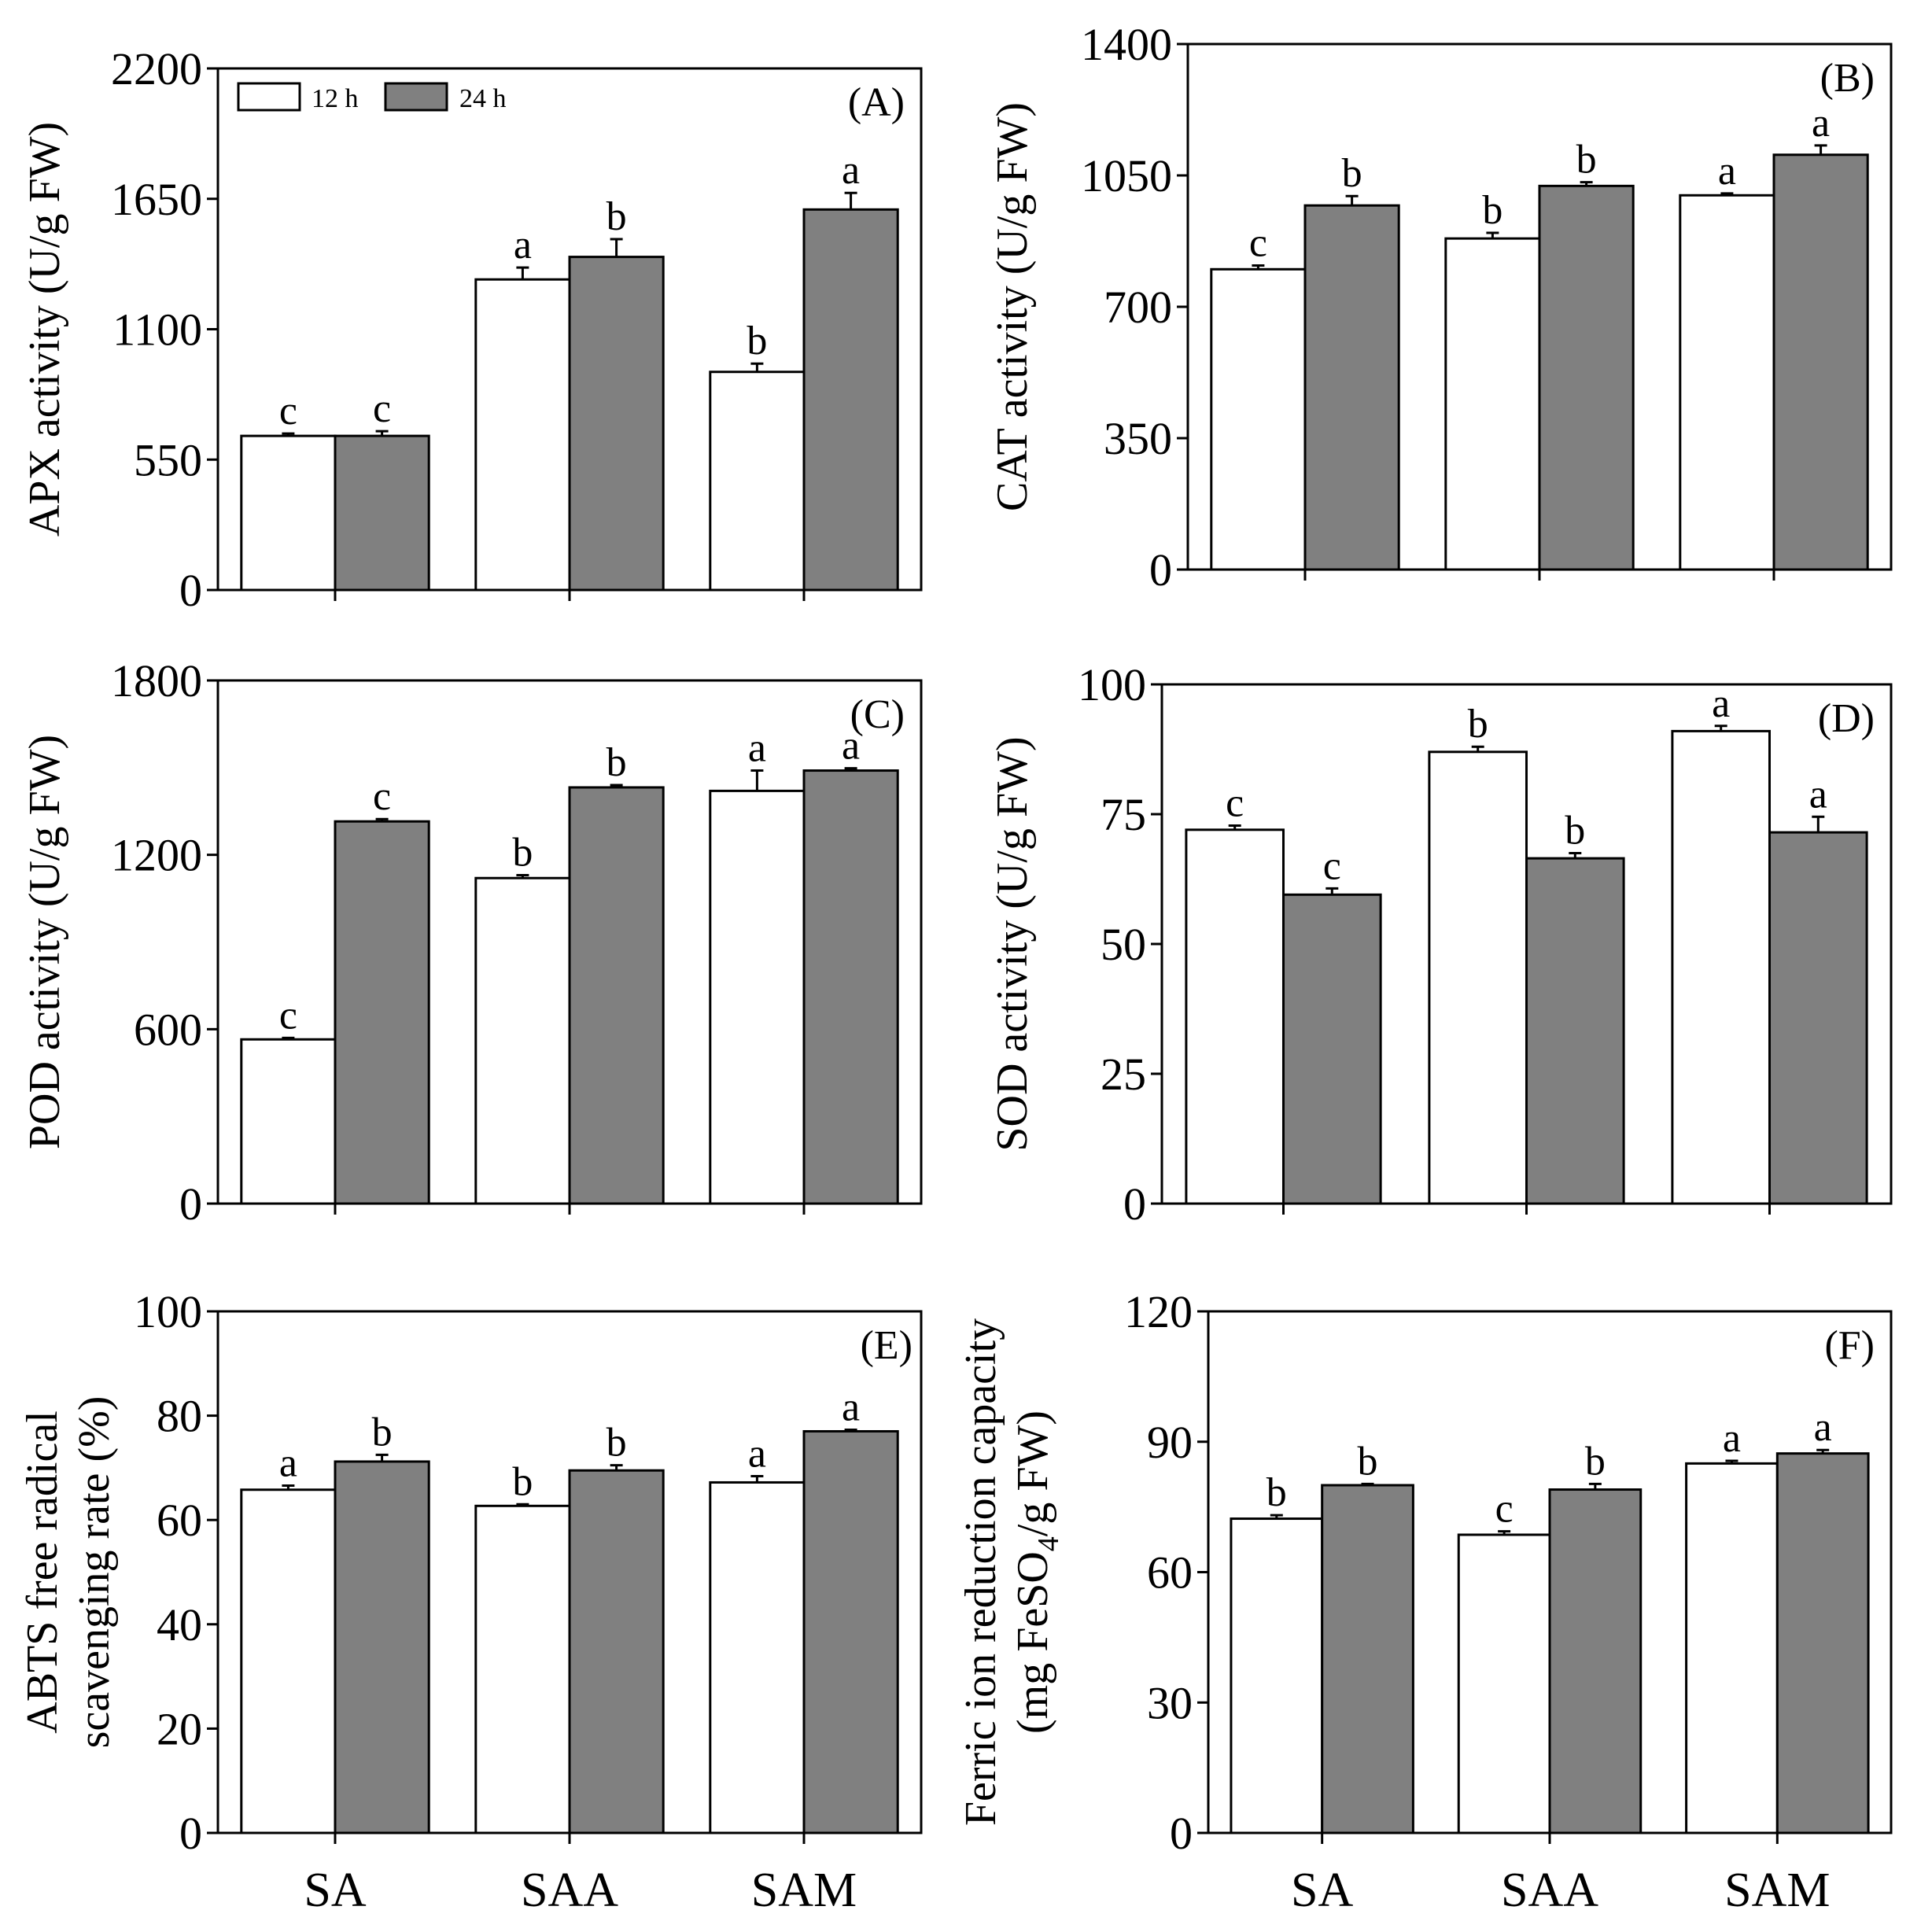  Describe the element at coordinates (1170, 1442) in the screenshot. I see `y-tick-label: 90` at that location.